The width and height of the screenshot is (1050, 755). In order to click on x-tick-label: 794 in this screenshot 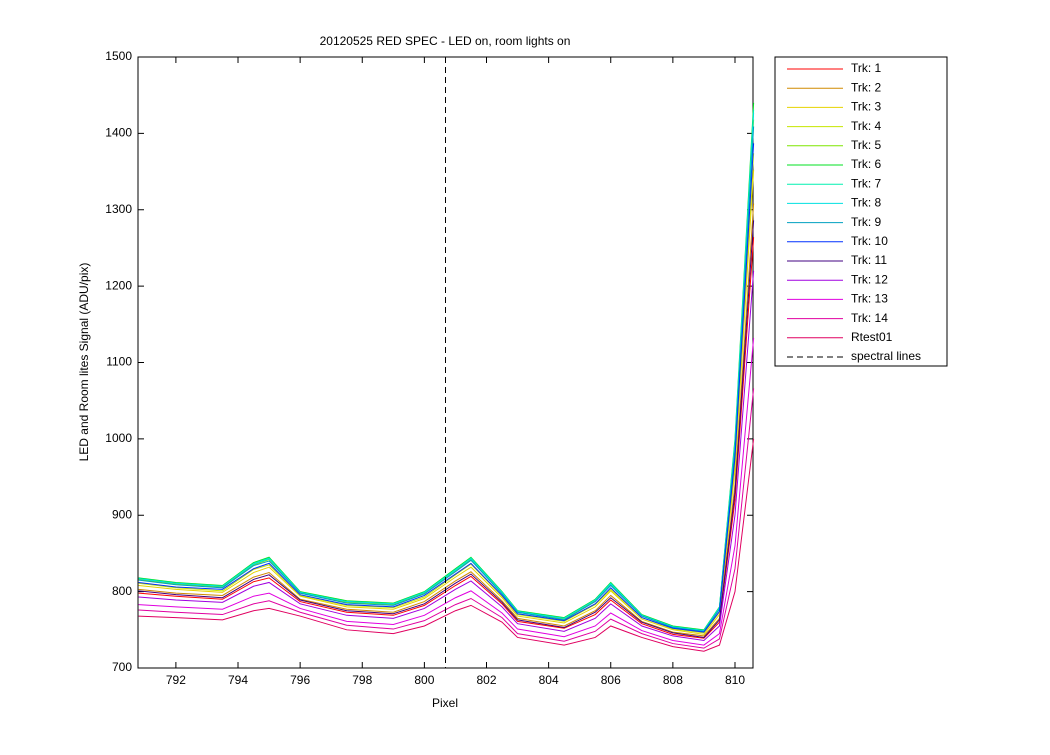, I will do `click(238, 680)`.